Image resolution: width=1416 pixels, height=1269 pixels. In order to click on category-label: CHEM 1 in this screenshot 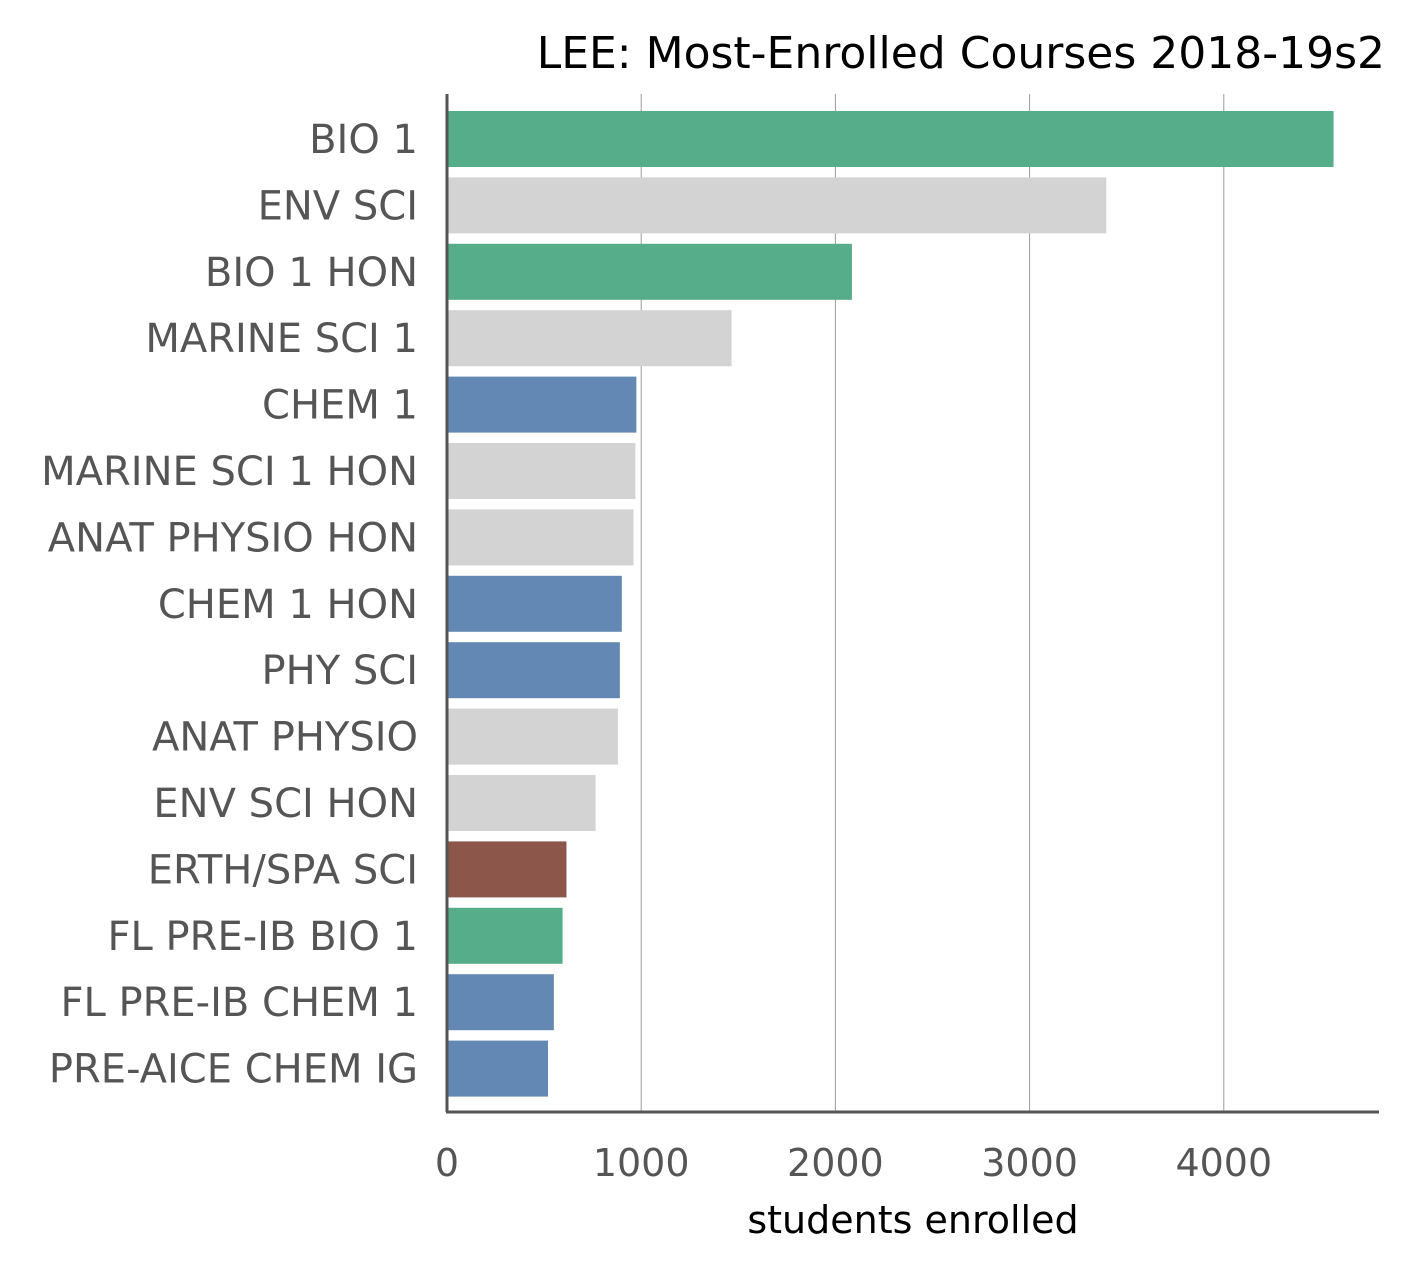, I will do `click(340, 406)`.